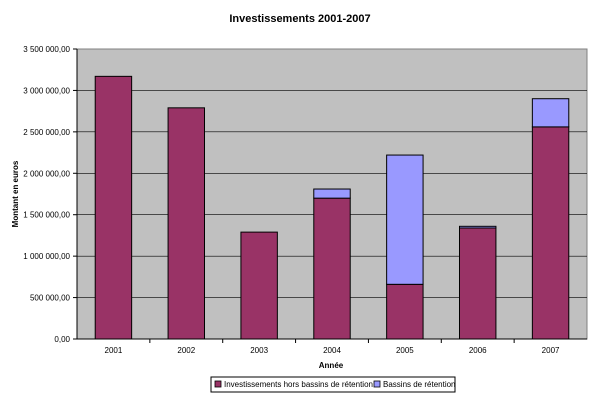  What do you see at coordinates (299, 19) in the screenshot?
I see `chart-title: Investissements 2001-2007` at bounding box center [299, 19].